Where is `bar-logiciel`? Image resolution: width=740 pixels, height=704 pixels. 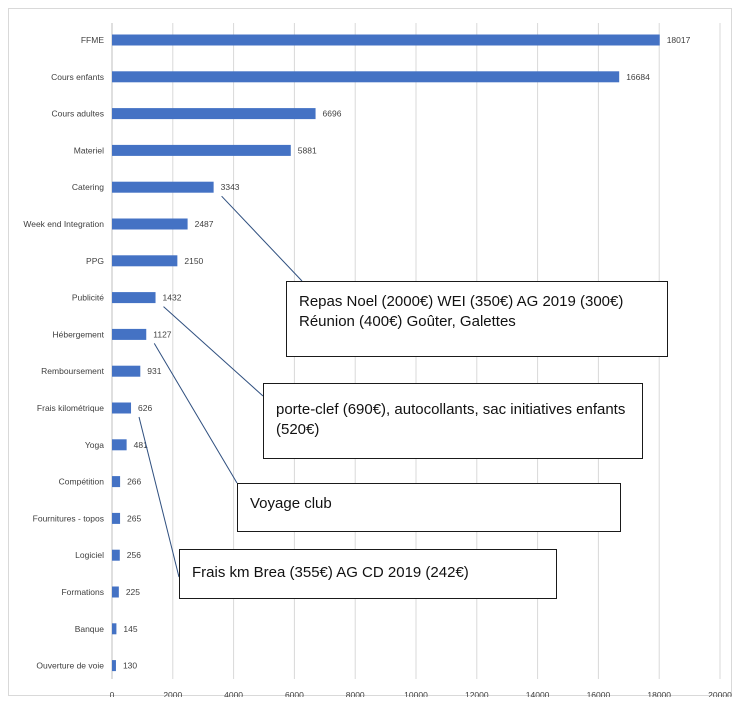 bar-logiciel is located at coordinates (116, 555).